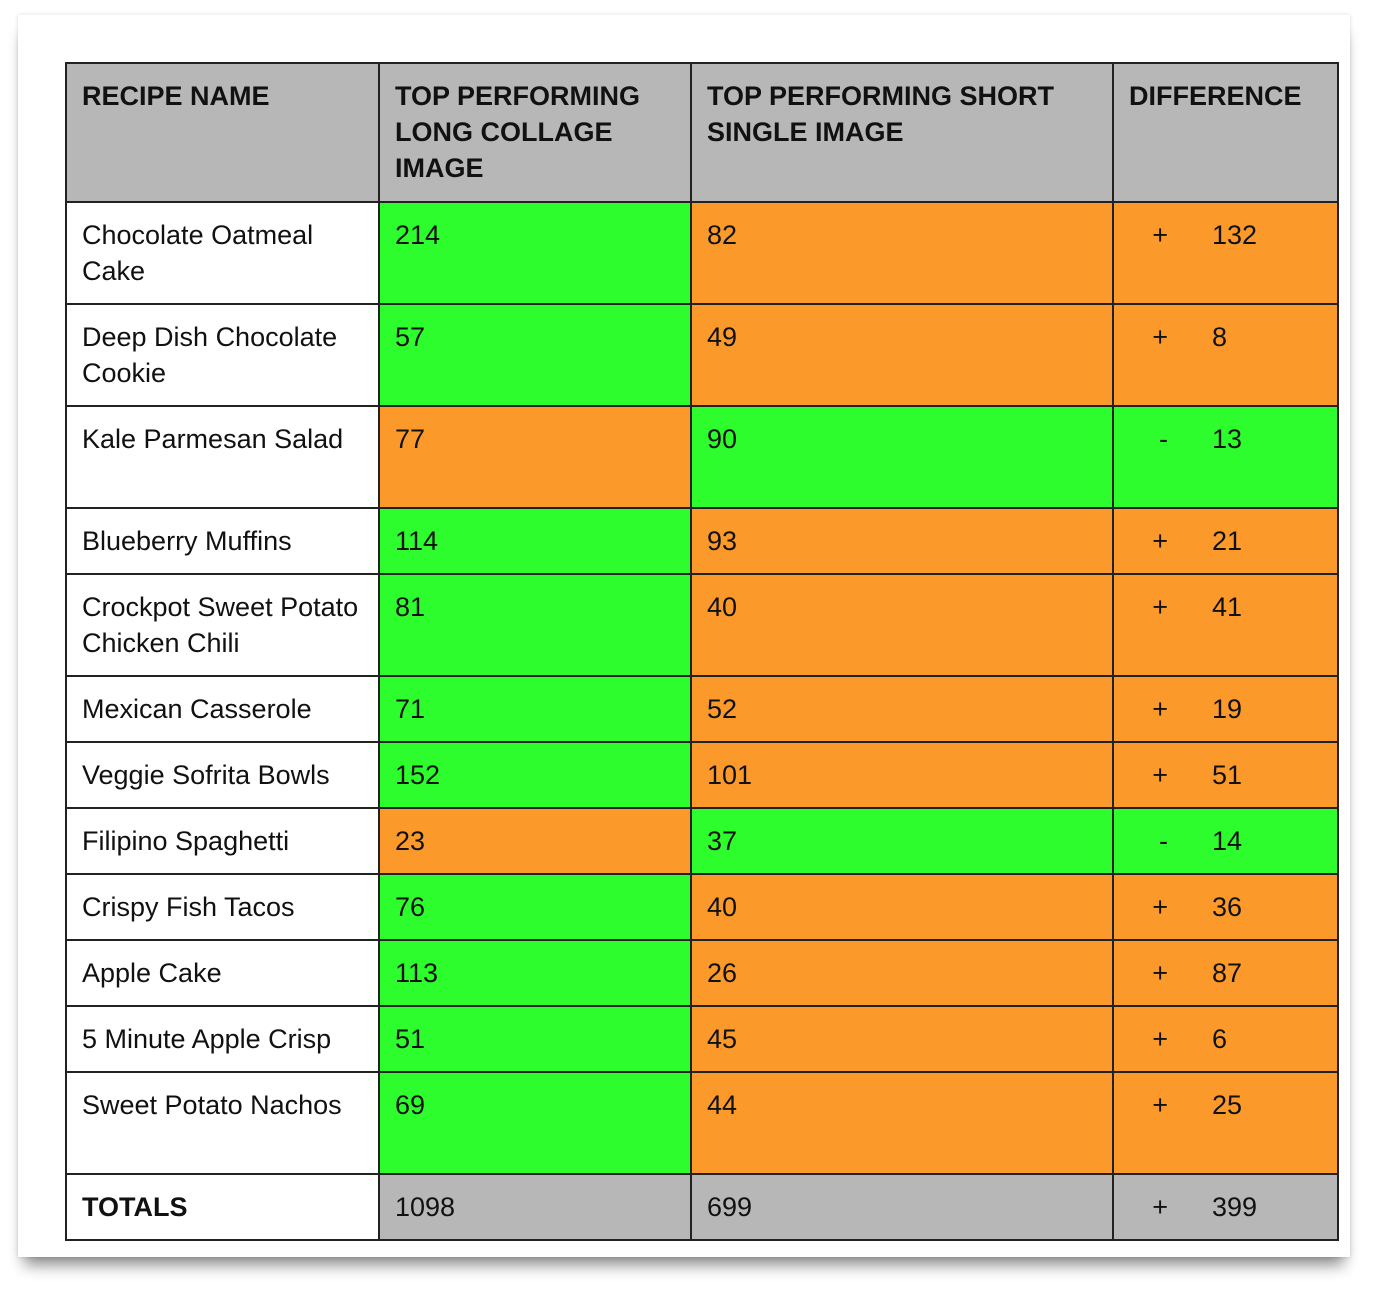  I want to click on totals-row: TOTALS 1098 699 +399, so click(702, 1207).